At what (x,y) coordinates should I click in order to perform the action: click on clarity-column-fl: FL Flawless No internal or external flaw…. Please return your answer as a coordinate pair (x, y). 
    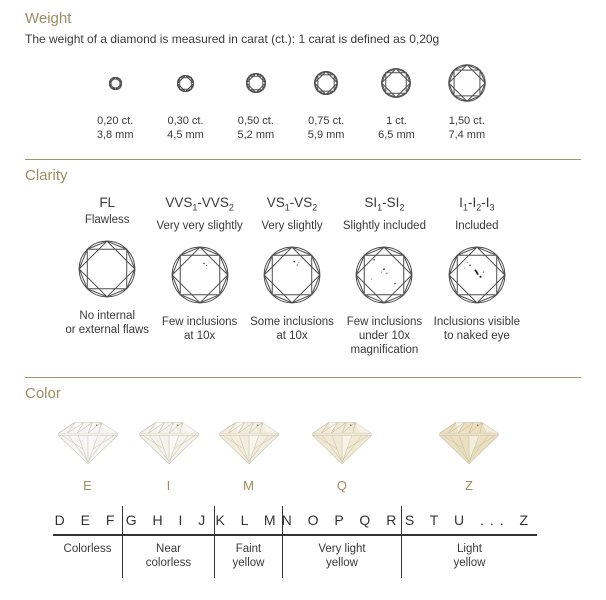
    Looking at the image, I should click on (107, 275).